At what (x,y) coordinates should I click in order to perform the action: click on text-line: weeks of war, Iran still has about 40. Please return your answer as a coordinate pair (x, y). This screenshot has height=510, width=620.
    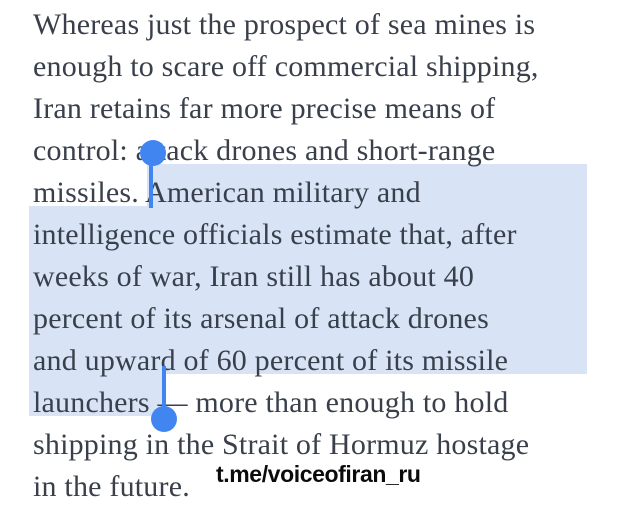
    Looking at the image, I should click on (254, 276).